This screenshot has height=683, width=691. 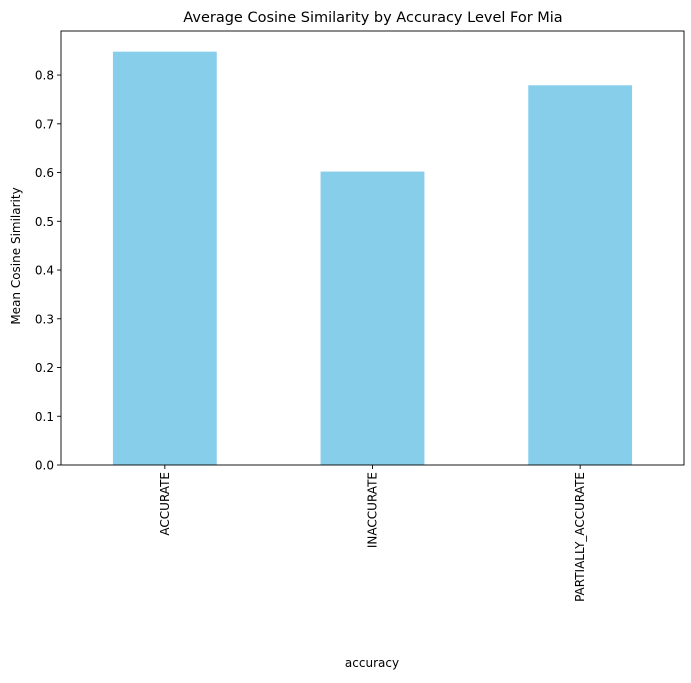 I want to click on y-tick-label: 0.8, so click(x=44, y=76).